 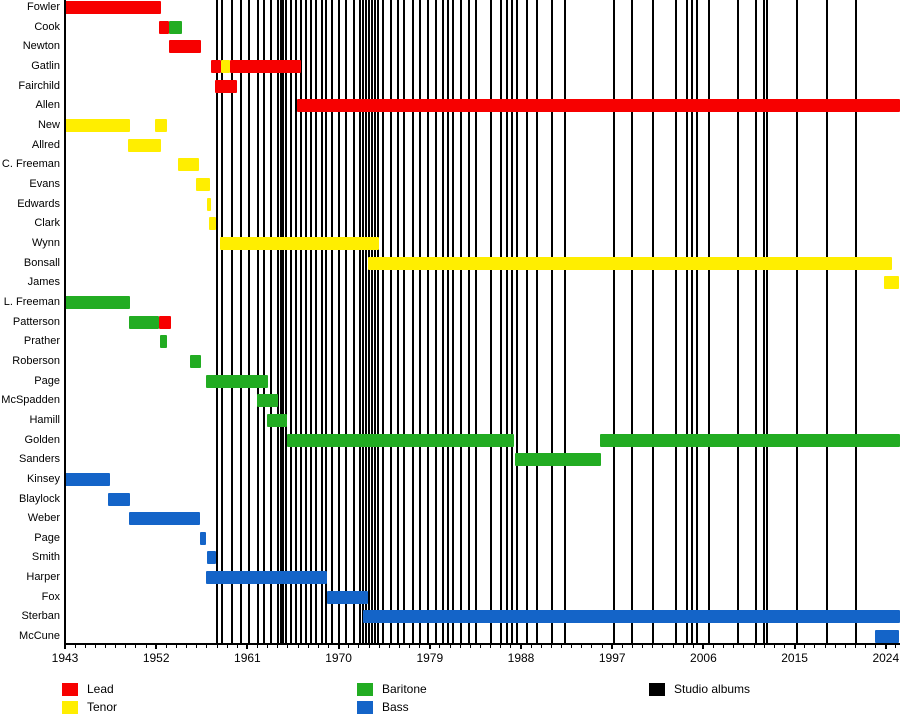 I want to click on x-axis-tick-label: 1970, so click(x=338, y=658).